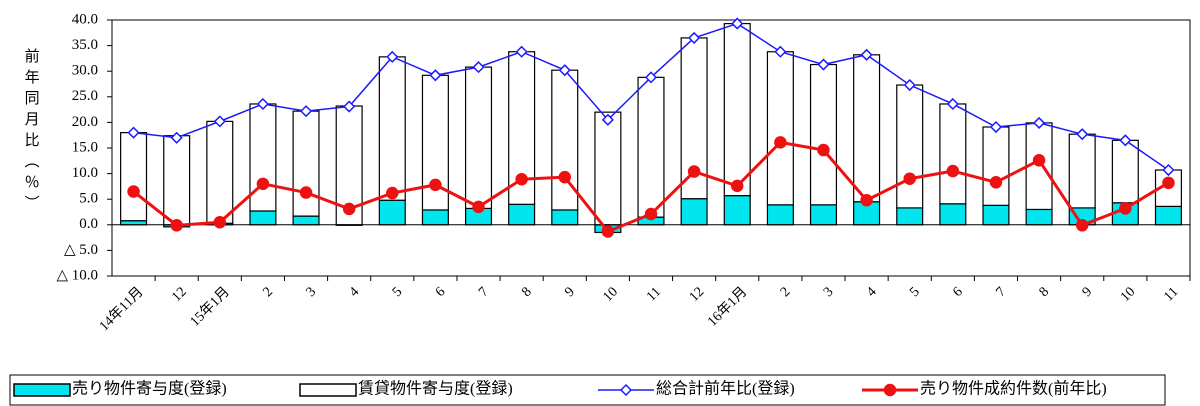 This screenshot has width=1200, height=406. I want to click on x-tick-label: 2, so click(268, 292).